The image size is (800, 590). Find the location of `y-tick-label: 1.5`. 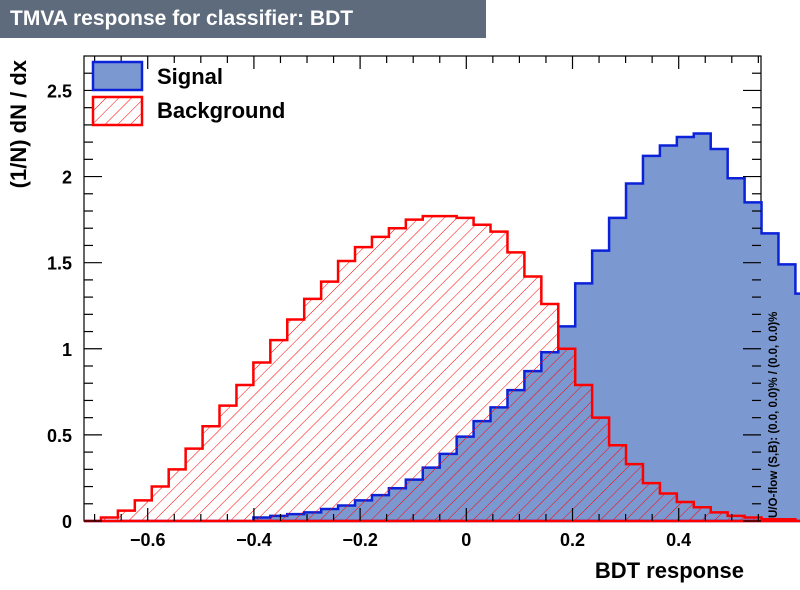

y-tick-label: 1.5 is located at coordinates (59, 264).